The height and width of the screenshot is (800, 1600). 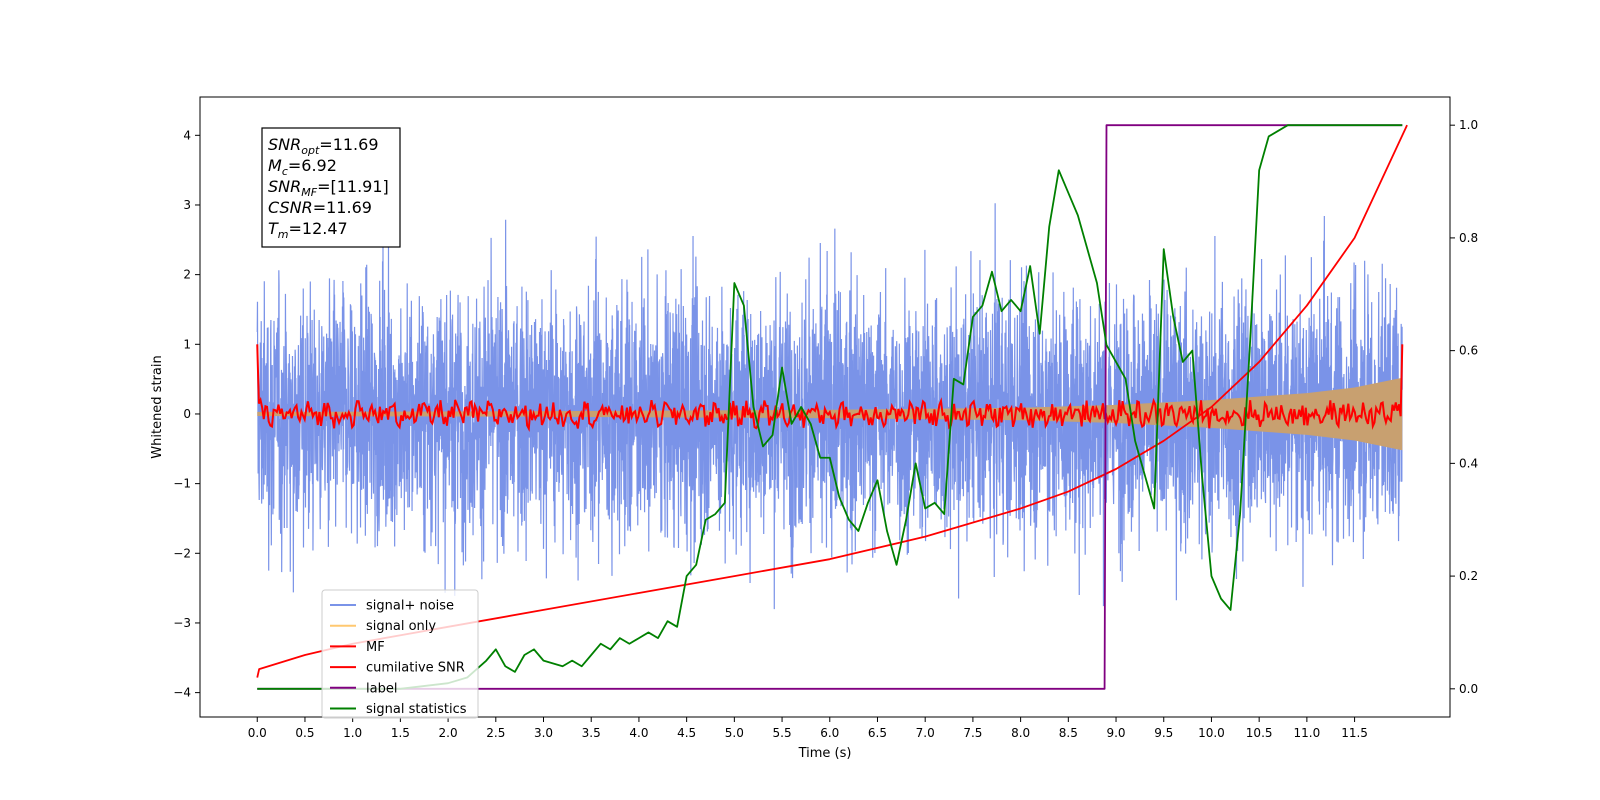 I want to click on annotation-line: Mc=6.92, so click(x=302, y=167).